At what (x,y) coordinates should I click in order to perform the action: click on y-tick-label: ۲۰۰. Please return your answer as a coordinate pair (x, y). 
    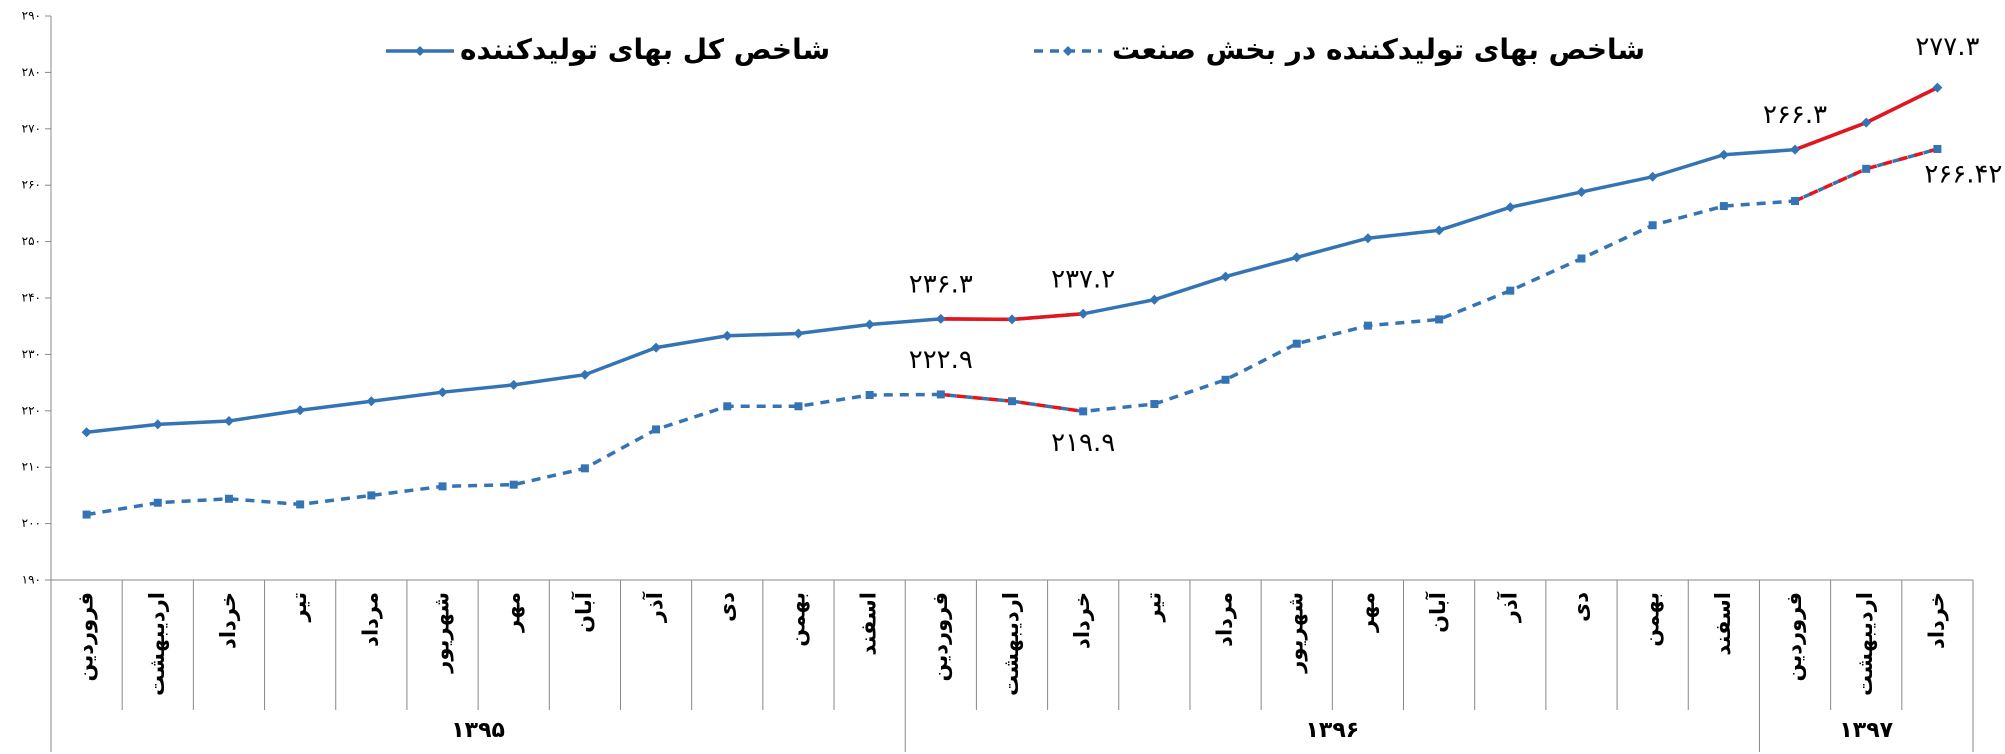
    Looking at the image, I should click on (31, 523).